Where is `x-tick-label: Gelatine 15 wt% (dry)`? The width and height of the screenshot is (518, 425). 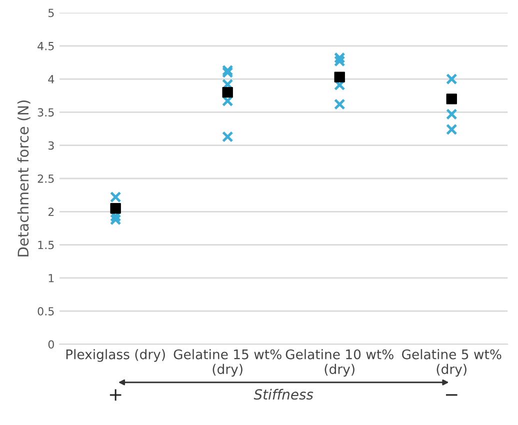
x-tick-label: Gelatine 15 wt% (dry) is located at coordinates (228, 363).